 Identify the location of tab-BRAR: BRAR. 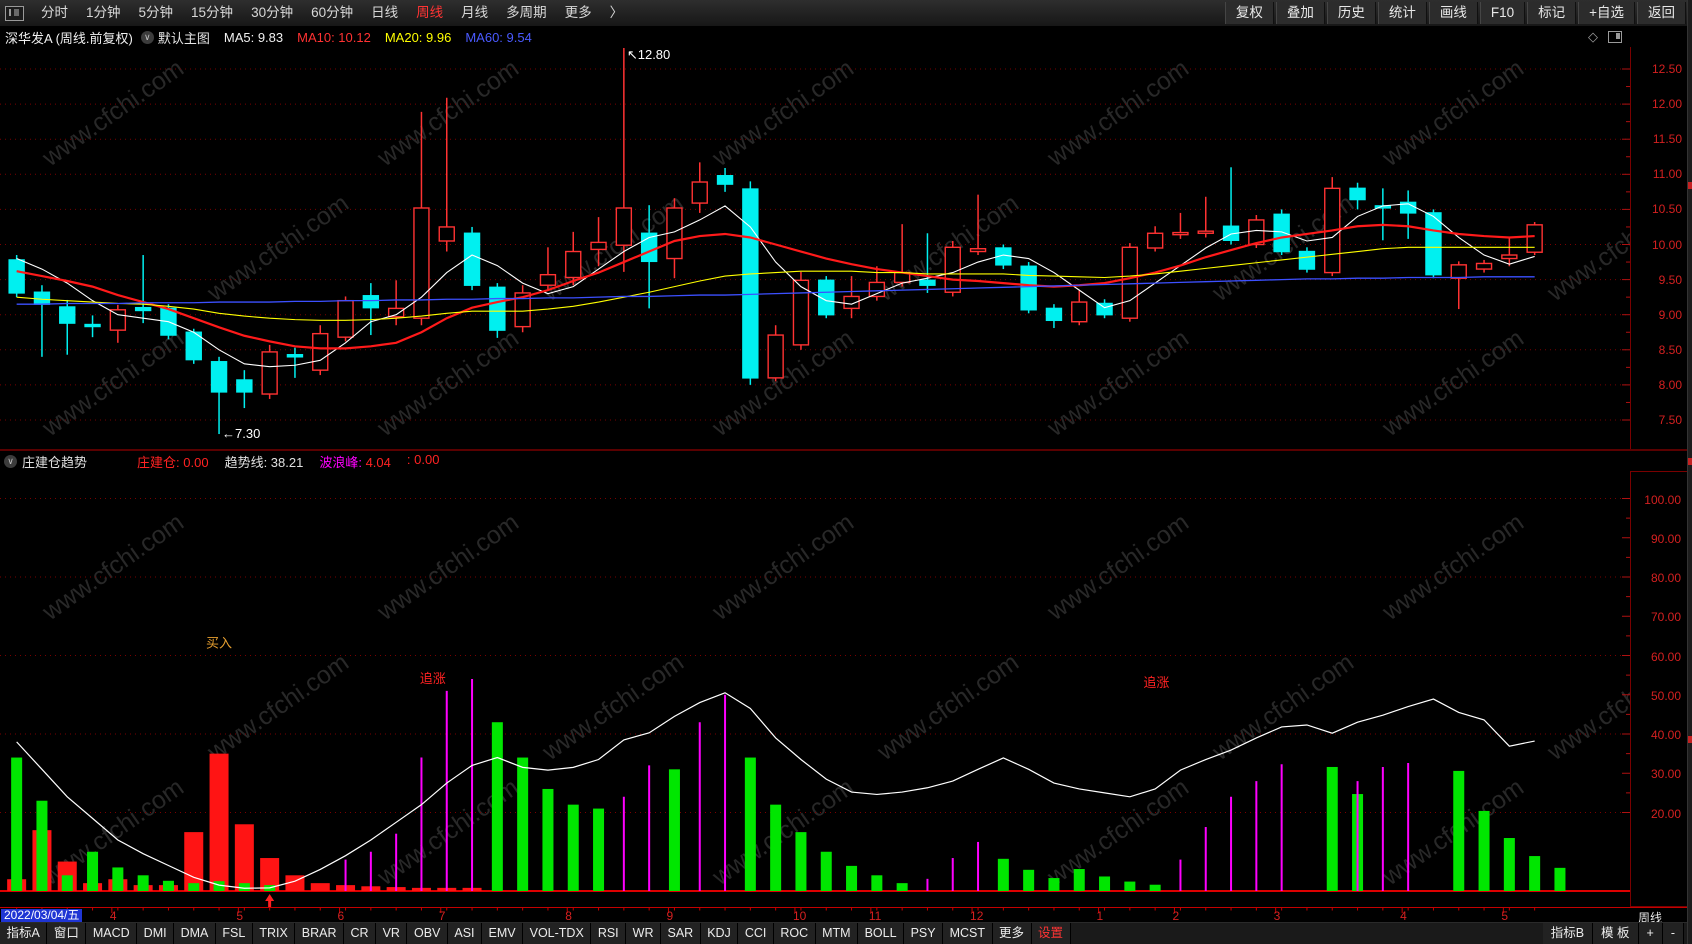
(320, 933).